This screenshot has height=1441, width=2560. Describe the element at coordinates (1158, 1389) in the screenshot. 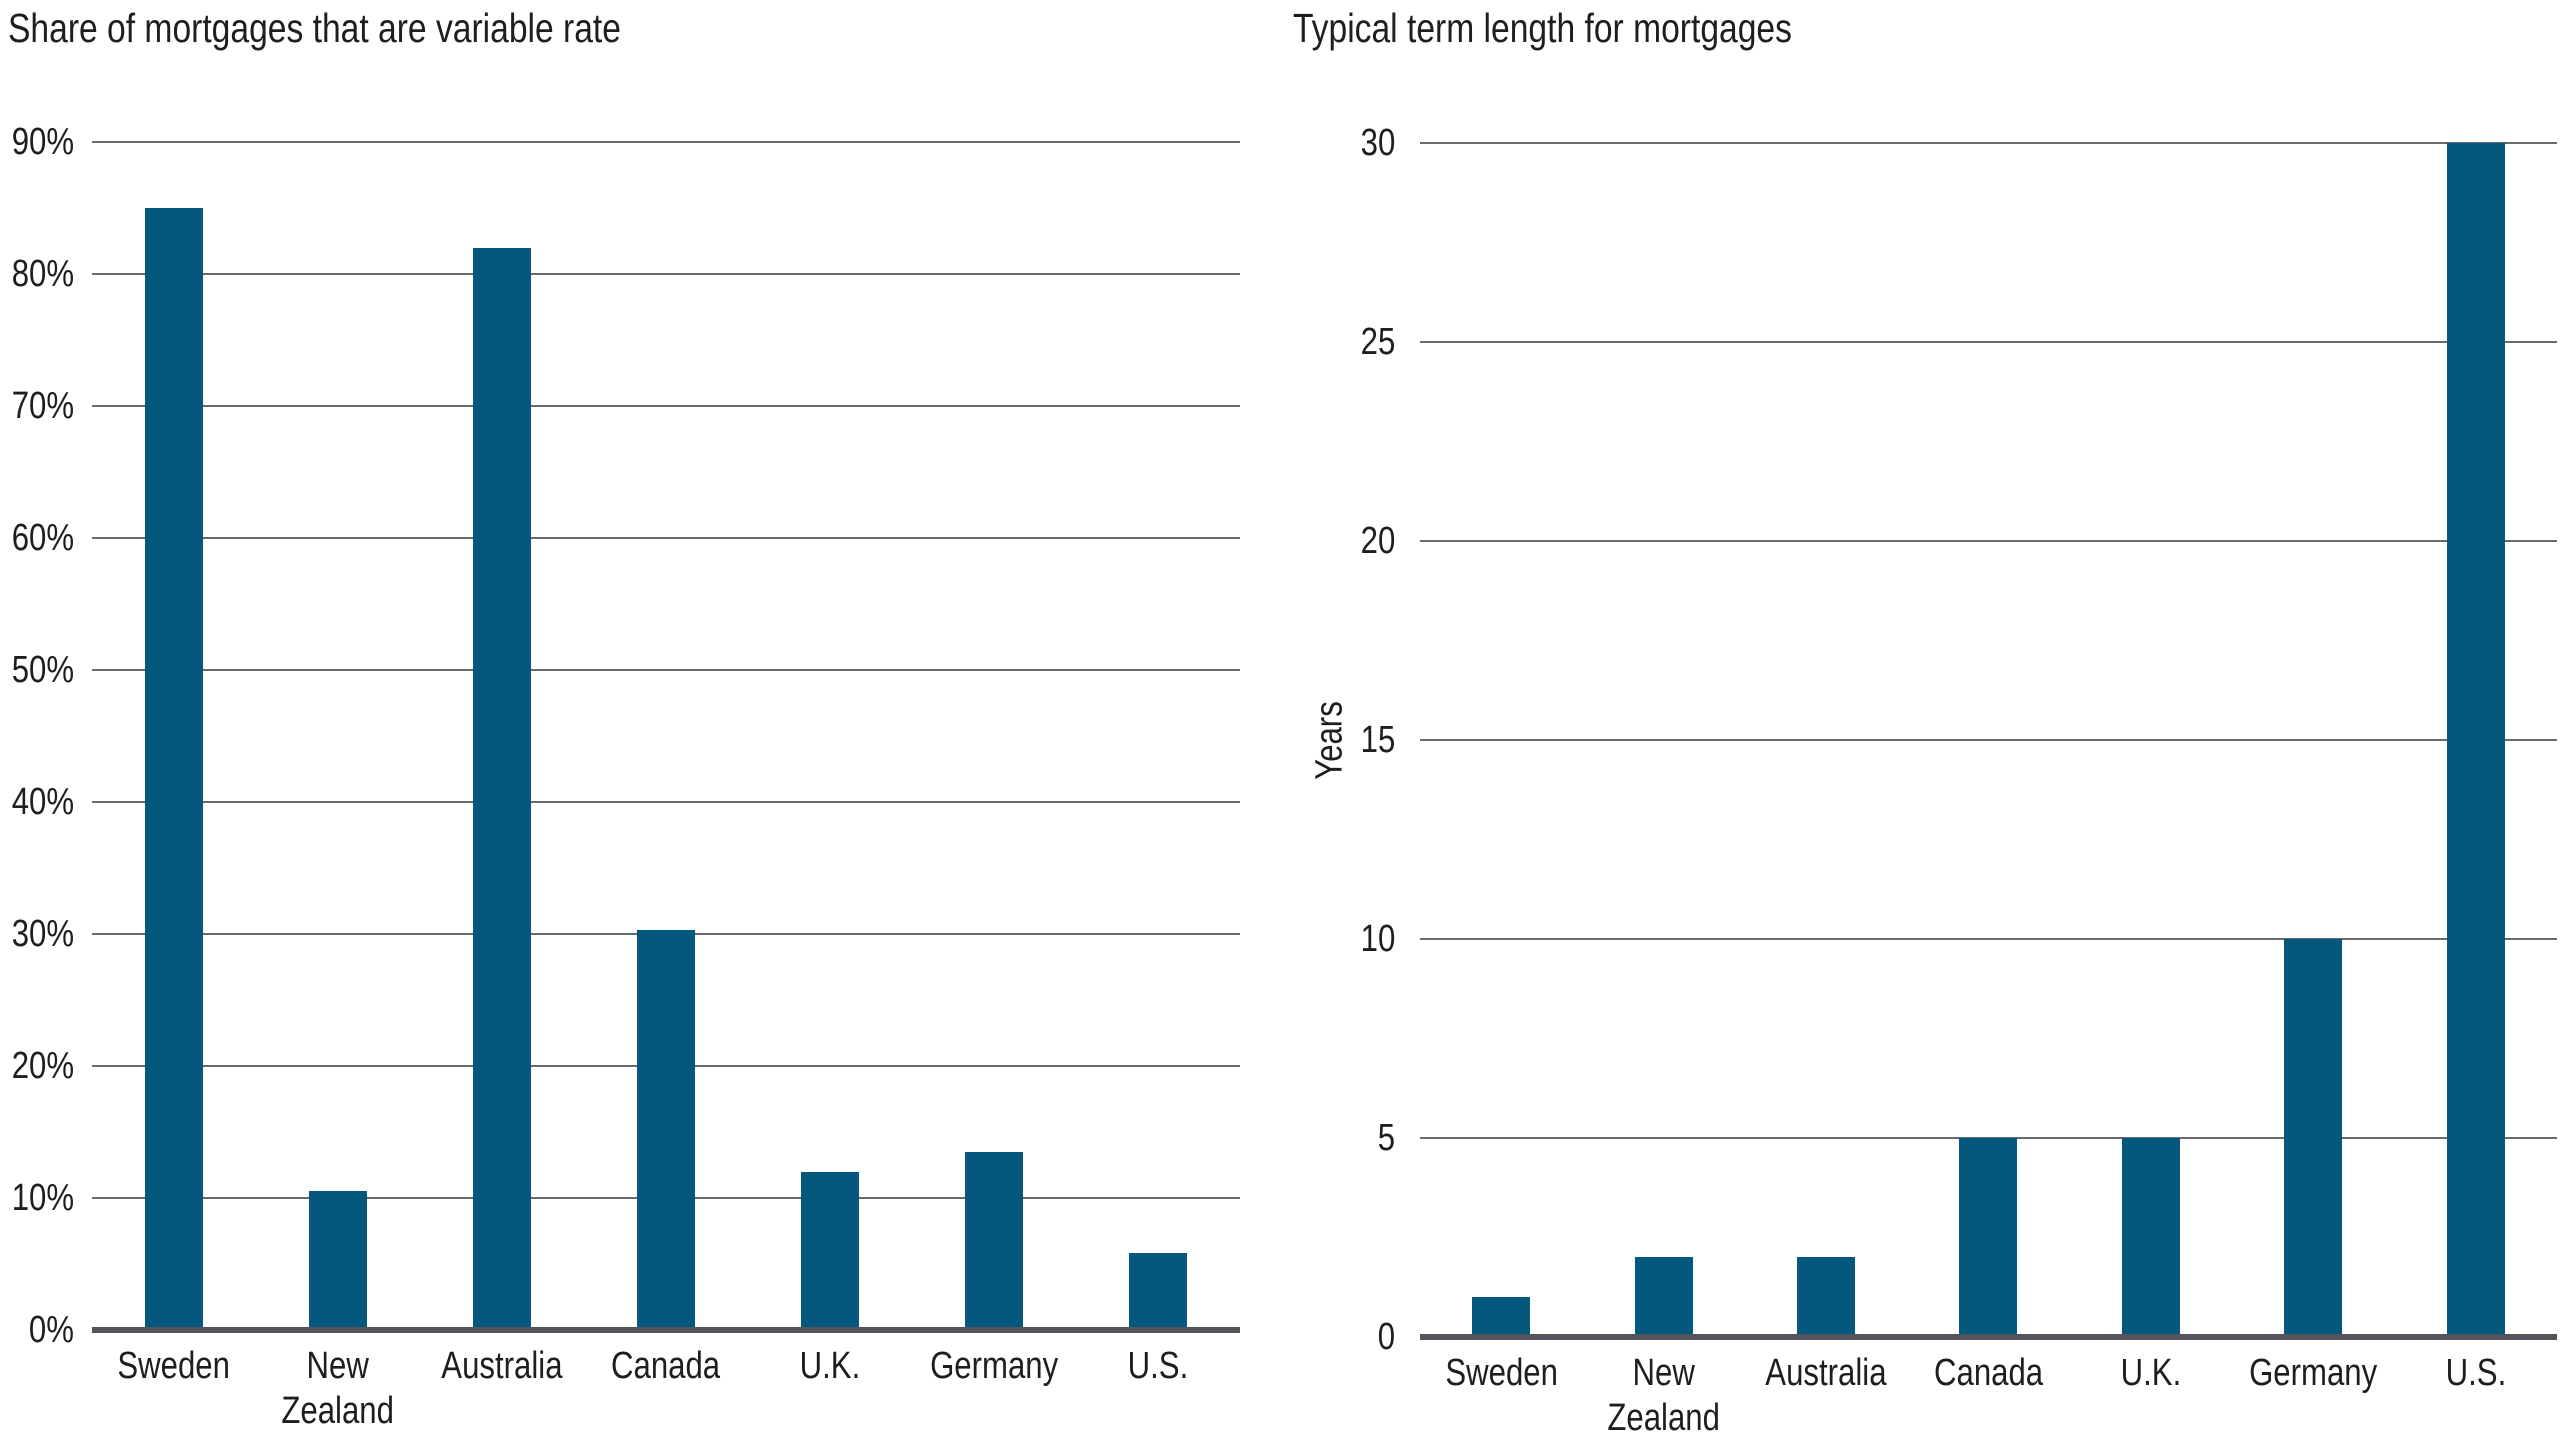

I see `x-axis-label-u-s-: U.S.` at that location.